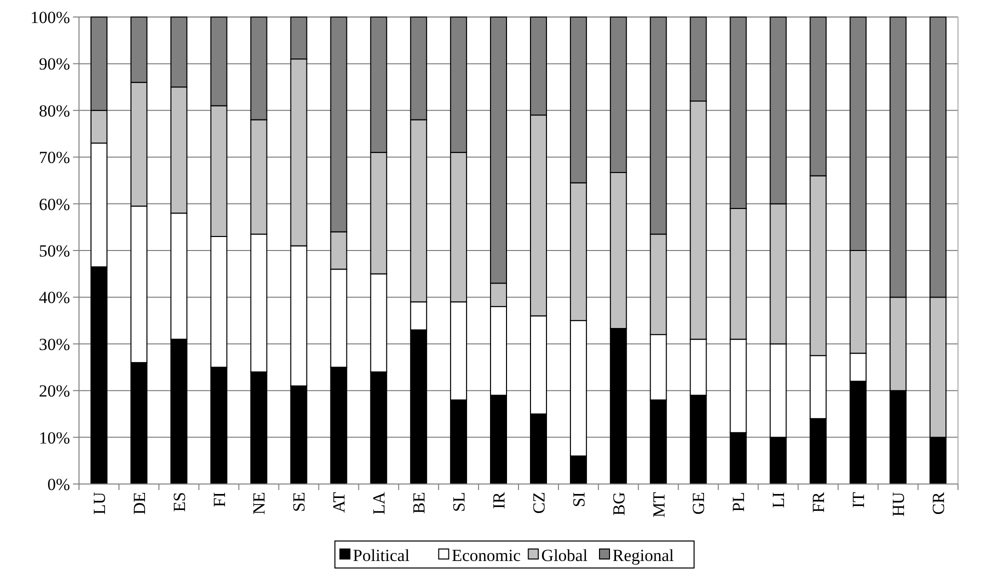 The height and width of the screenshot is (581, 989). What do you see at coordinates (54, 110) in the screenshot?
I see `y-tick-label: 80%` at bounding box center [54, 110].